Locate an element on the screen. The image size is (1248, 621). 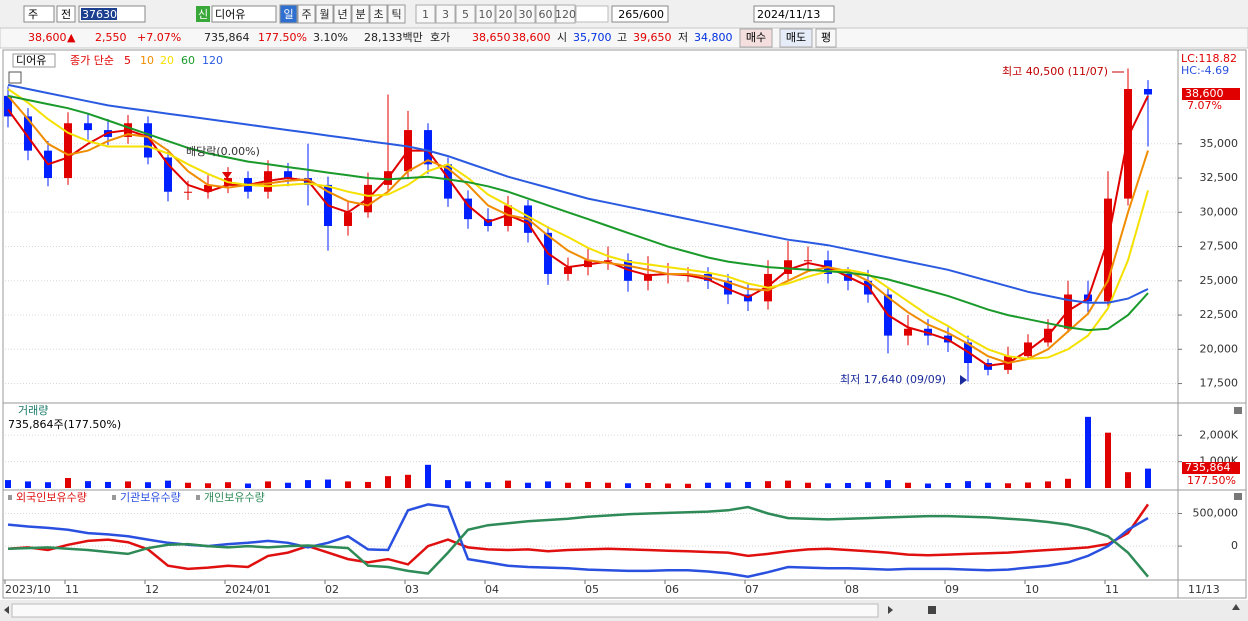
interval-label: 120 is located at coordinates (565, 14).